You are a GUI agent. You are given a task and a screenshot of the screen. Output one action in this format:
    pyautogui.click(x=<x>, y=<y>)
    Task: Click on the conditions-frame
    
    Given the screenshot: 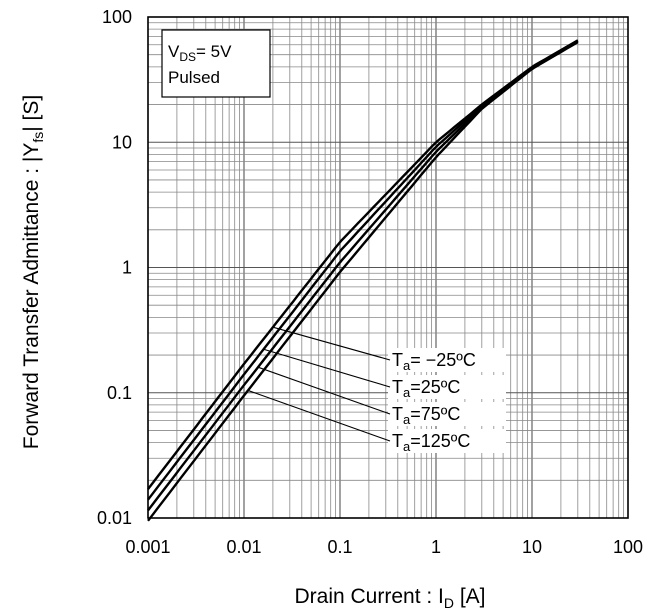 What is the action you would take?
    pyautogui.click(x=216, y=63)
    